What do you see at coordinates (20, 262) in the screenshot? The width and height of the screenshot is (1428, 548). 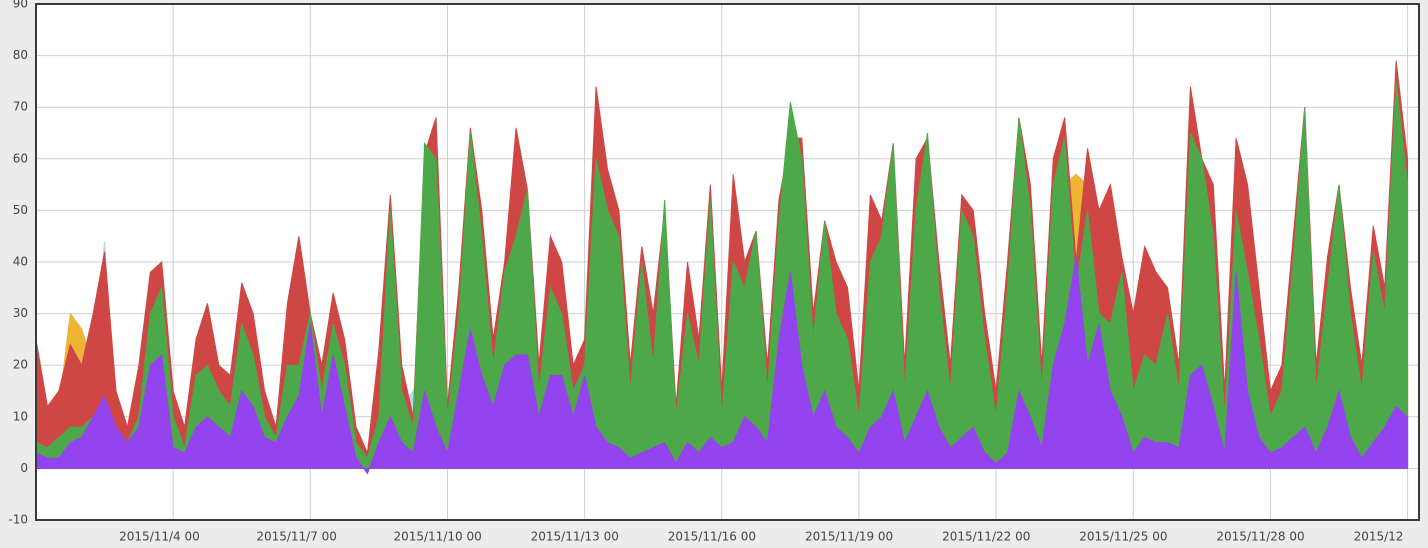 I see `y-tick-label: 40` at bounding box center [20, 262].